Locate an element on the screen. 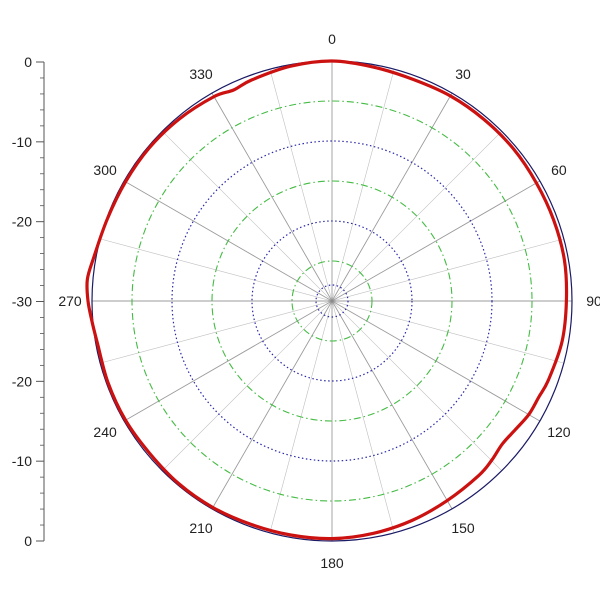 The width and height of the screenshot is (600, 605). angle-label: 330 is located at coordinates (201, 74).